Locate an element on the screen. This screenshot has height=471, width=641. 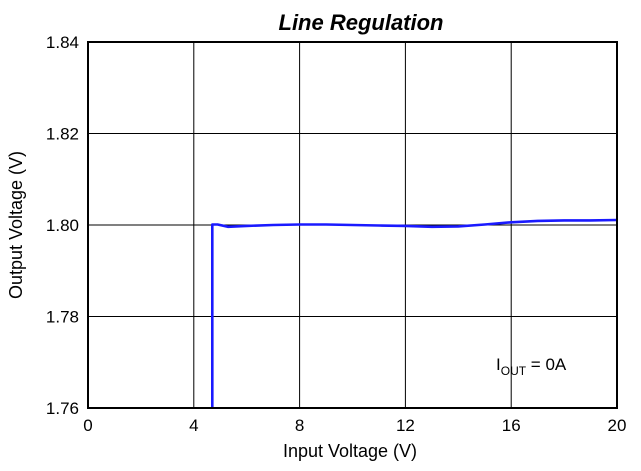
y-tick-labels: 1.76 1.78 1.80 1.82 1.84 is located at coordinates (62, 225).